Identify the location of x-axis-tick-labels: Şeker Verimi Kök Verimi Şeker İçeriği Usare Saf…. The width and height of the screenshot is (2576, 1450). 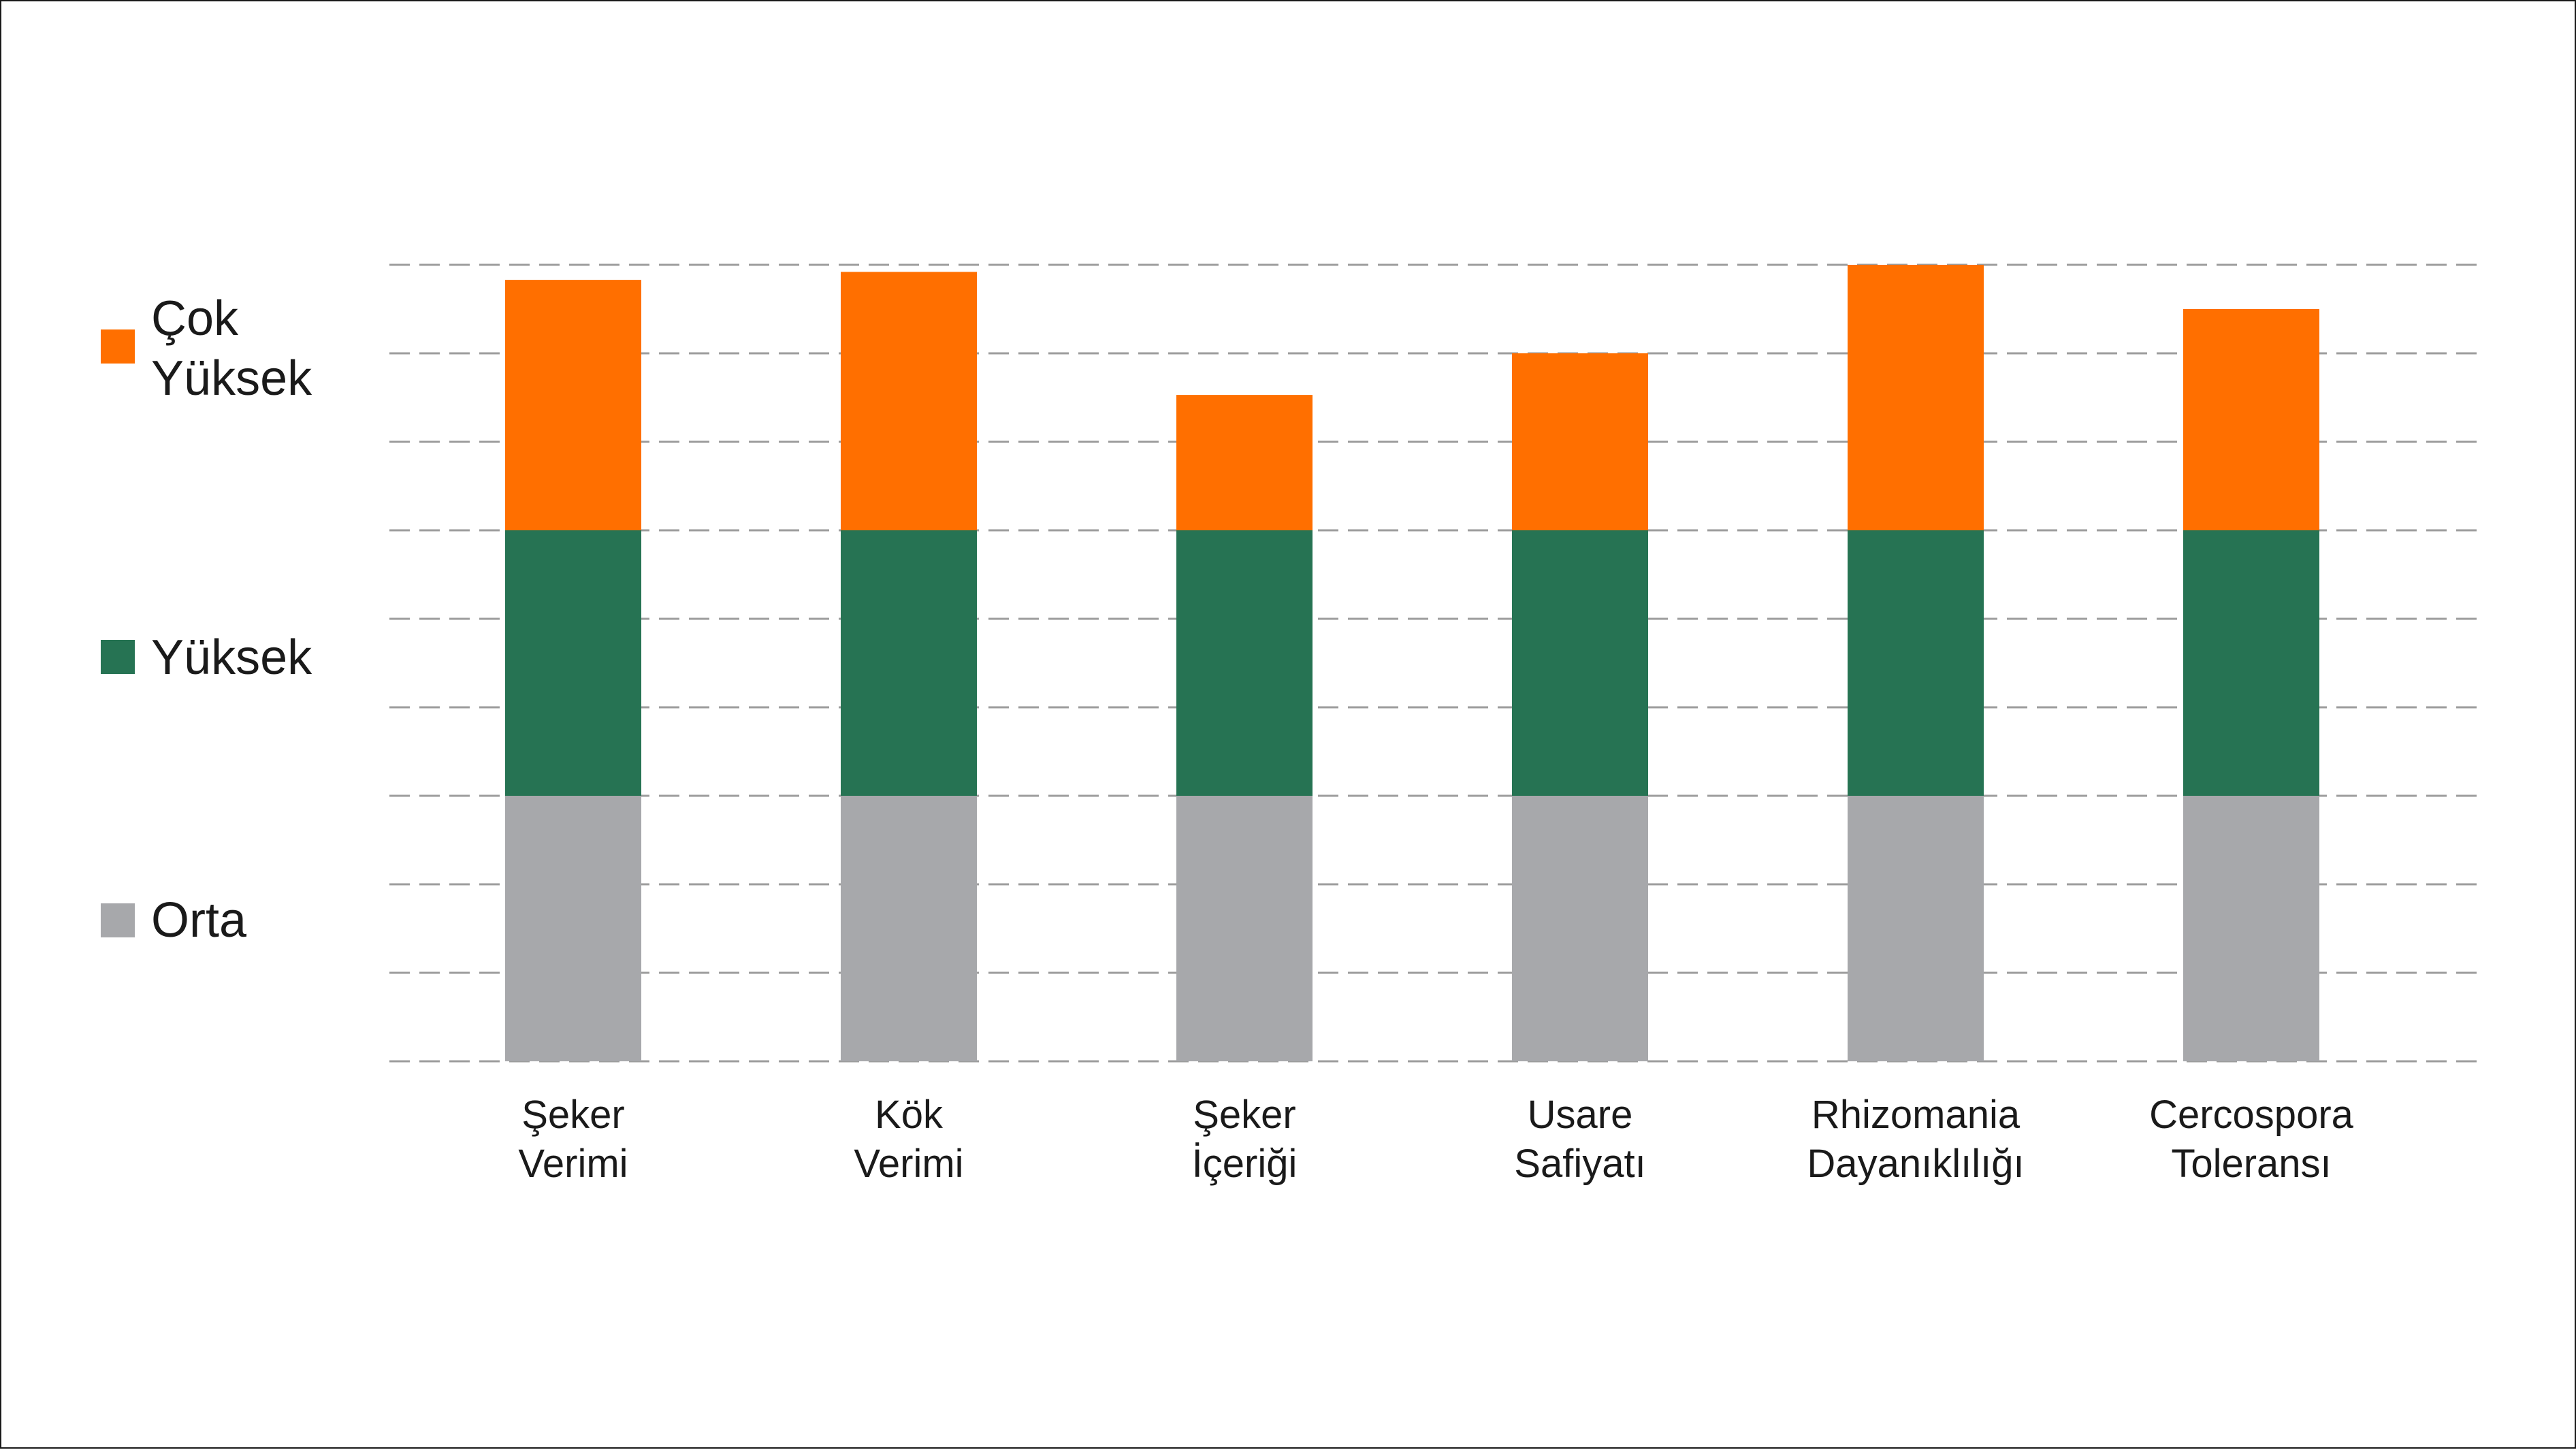
(1435, 1140).